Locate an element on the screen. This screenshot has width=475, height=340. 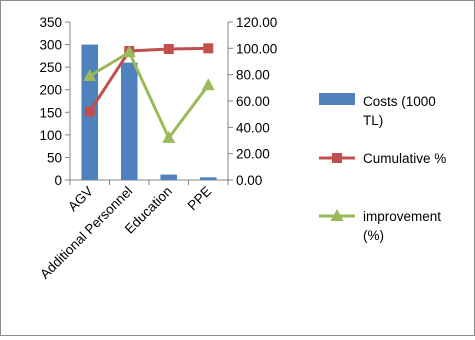
y-left-tick-label: 150 is located at coordinates (50, 112).